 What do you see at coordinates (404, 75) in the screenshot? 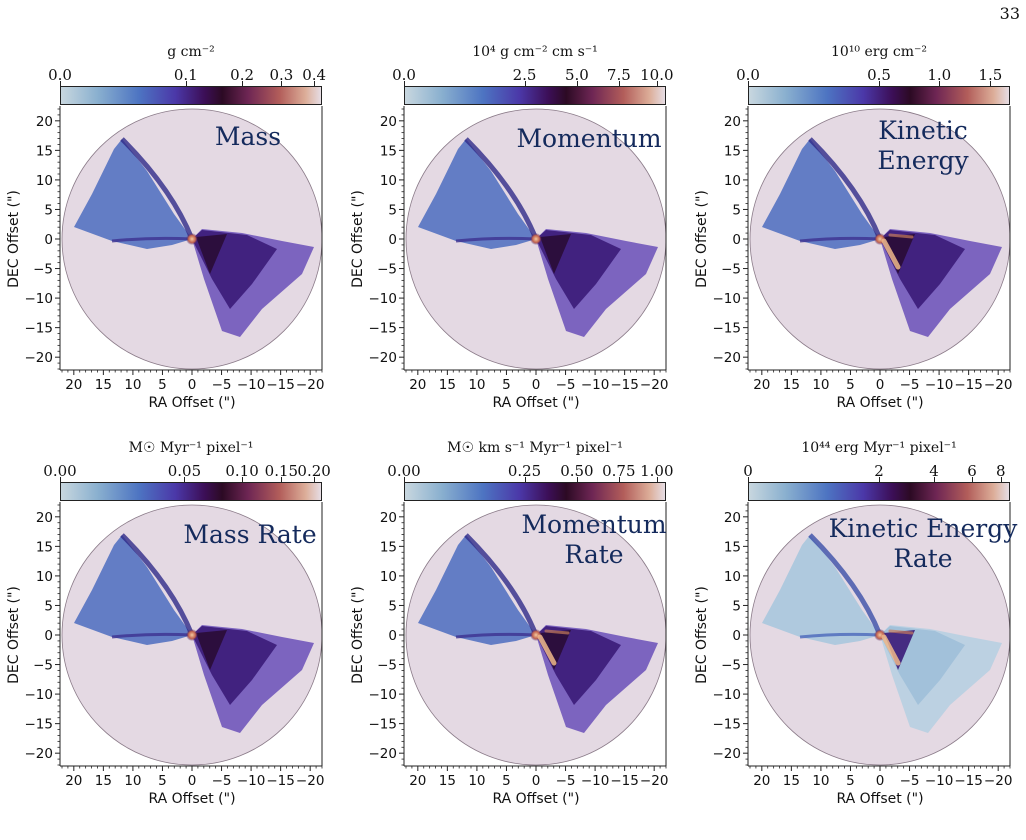
I see `colorbar-tick-label: 0.0` at bounding box center [404, 75].